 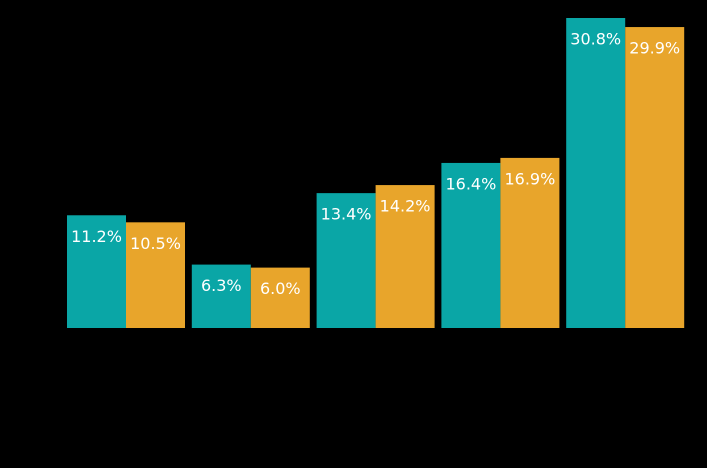 What do you see at coordinates (346, 214) in the screenshot?
I see `value-label: 13.4%` at bounding box center [346, 214].